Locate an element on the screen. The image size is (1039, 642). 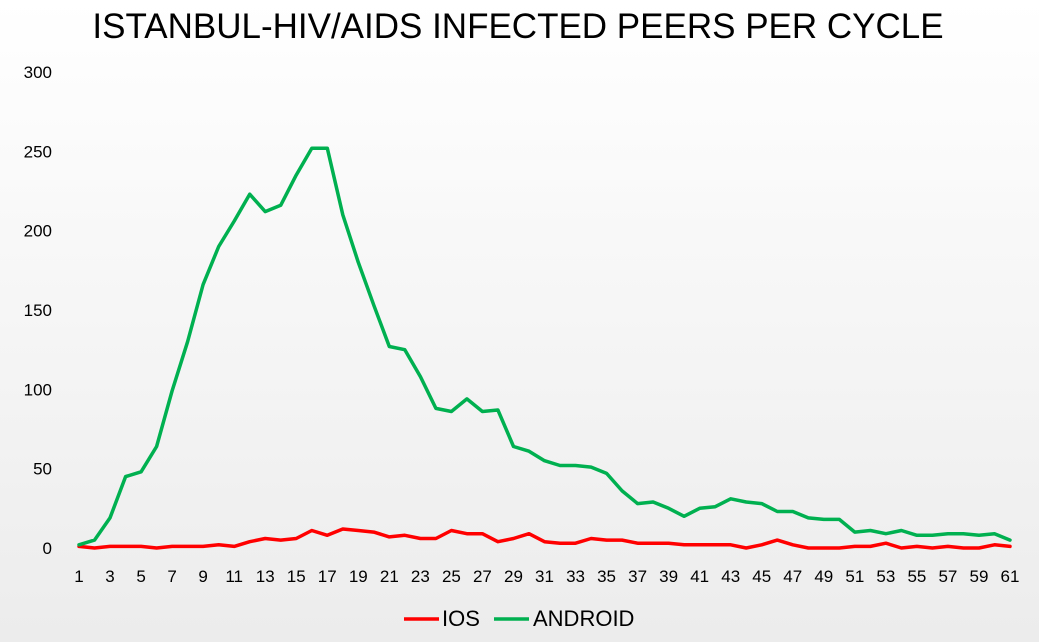
x-tick-label: 23 is located at coordinates (420, 576).